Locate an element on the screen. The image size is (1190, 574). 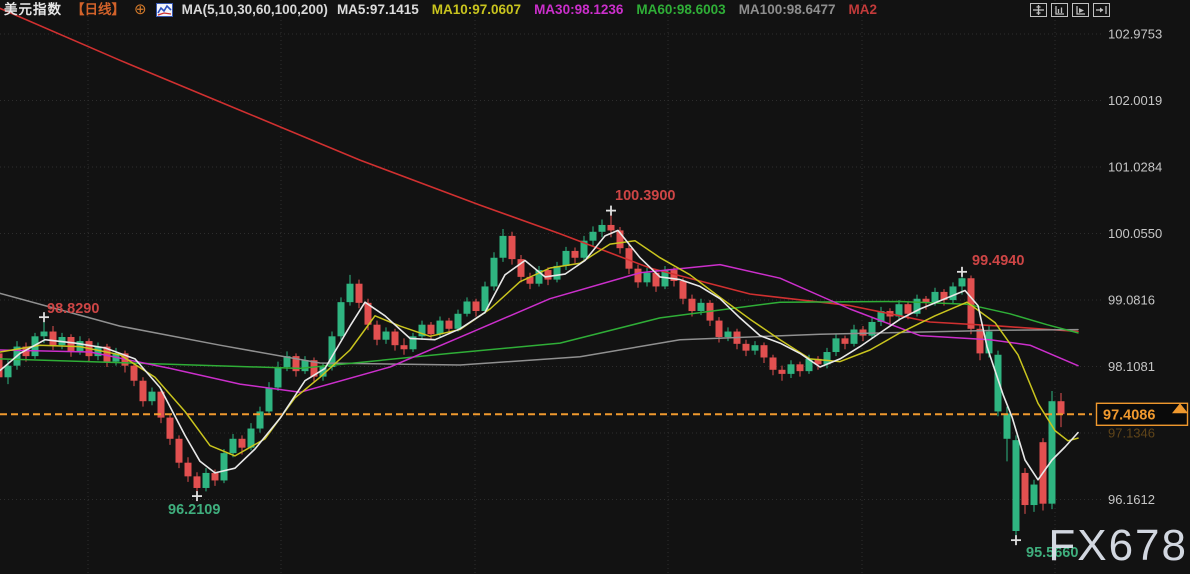
extreme-price-label: 98.8290 is located at coordinates (73, 309).